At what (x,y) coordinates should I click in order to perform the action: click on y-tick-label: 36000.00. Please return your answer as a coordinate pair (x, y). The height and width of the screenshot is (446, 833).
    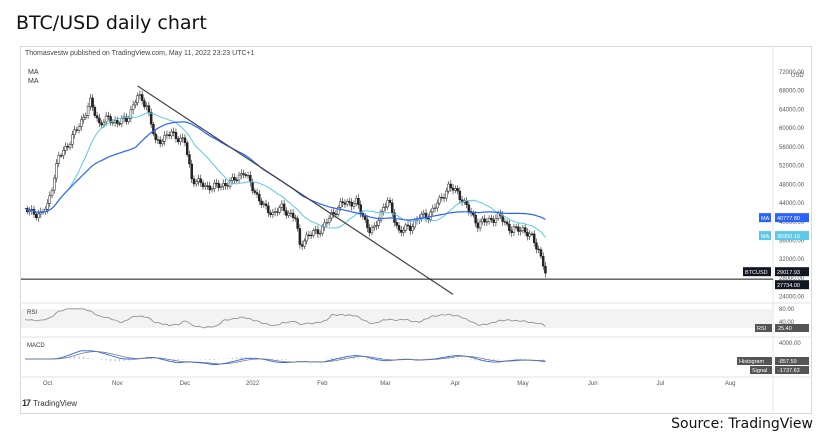
    Looking at the image, I should click on (792, 242).